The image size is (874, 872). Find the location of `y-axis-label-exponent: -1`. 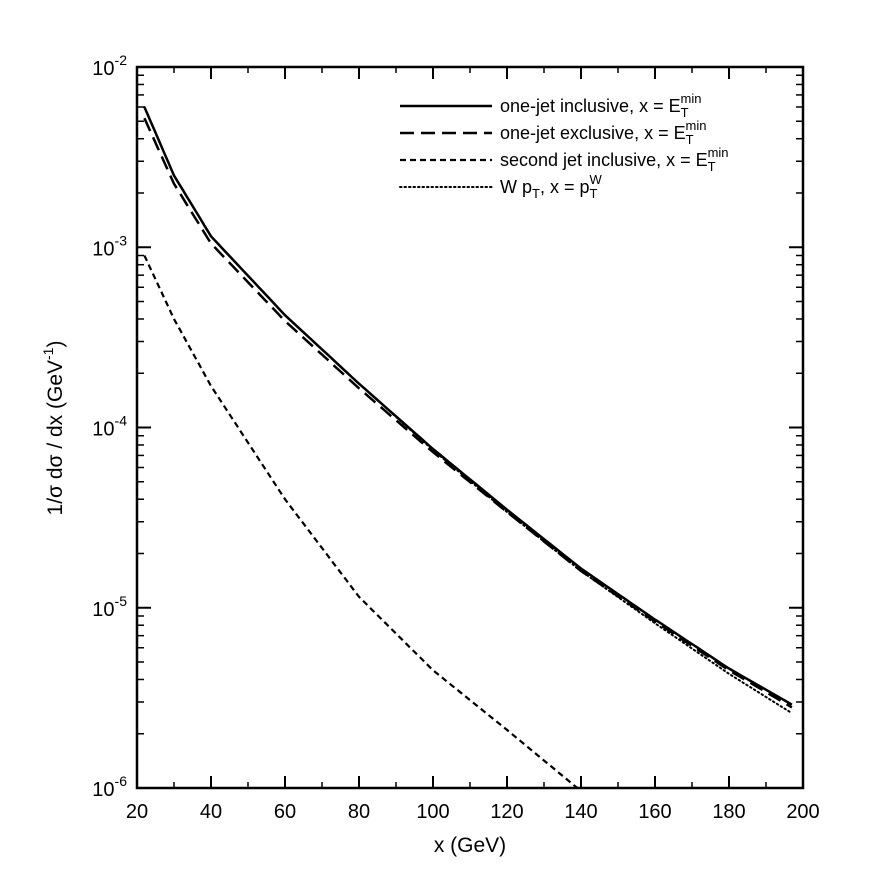

y-axis-label-exponent: -1 is located at coordinates (48, 353).